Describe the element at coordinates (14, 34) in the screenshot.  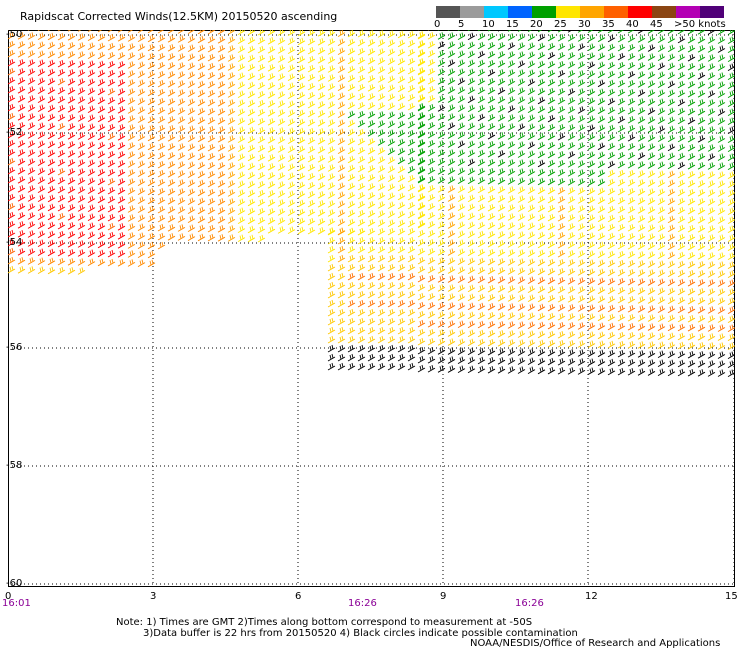
I see `lat-label: -50` at that location.